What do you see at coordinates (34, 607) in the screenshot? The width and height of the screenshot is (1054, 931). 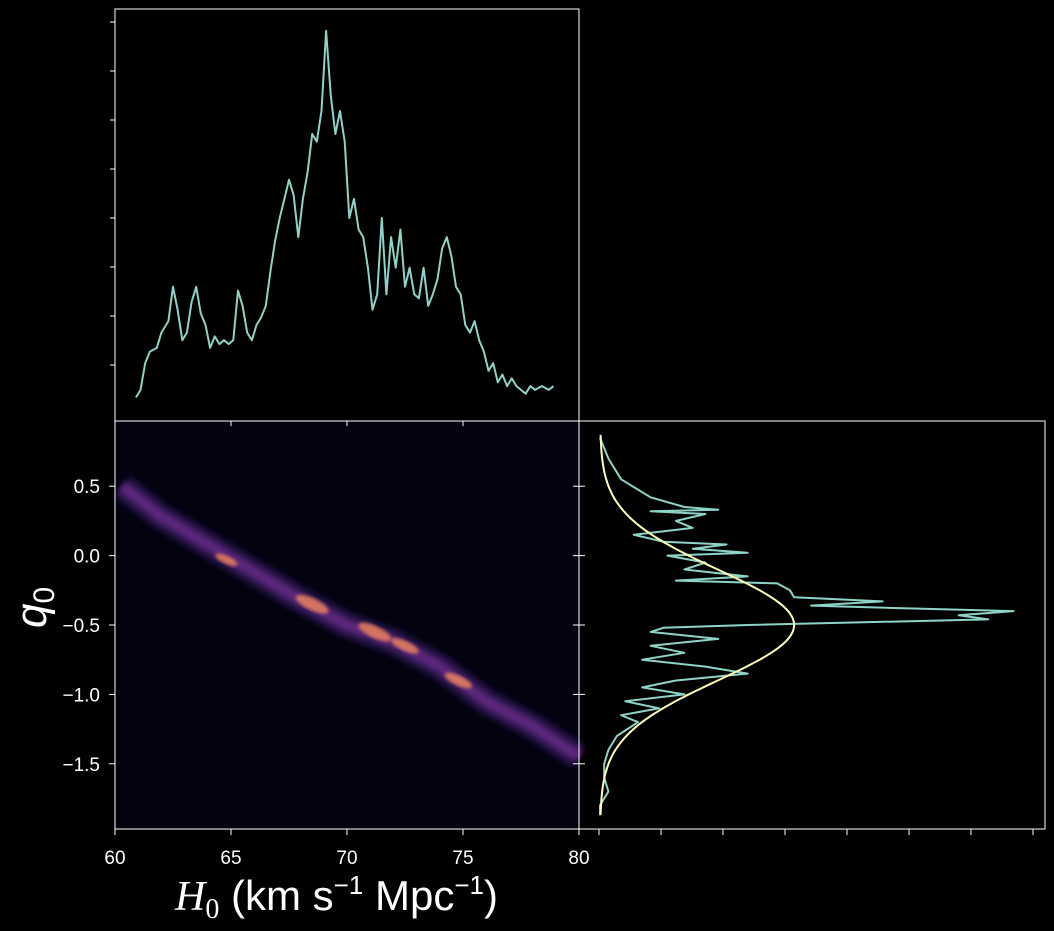 I see `y-axis-label: q0` at bounding box center [34, 607].